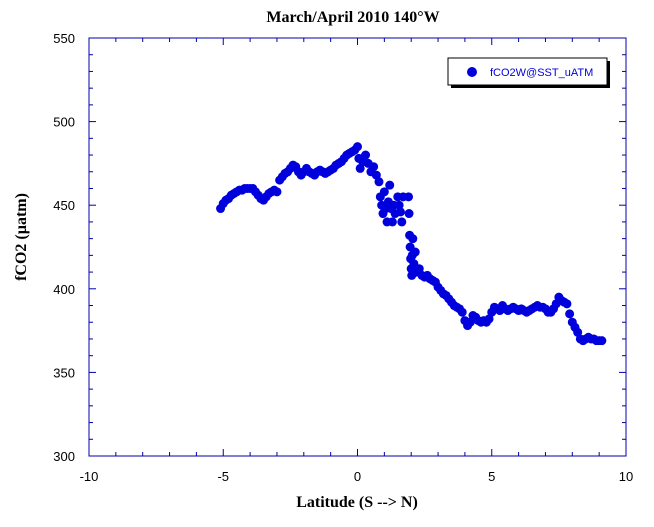  Describe the element at coordinates (64, 289) in the screenshot. I see `y-tick-label: 400` at that location.